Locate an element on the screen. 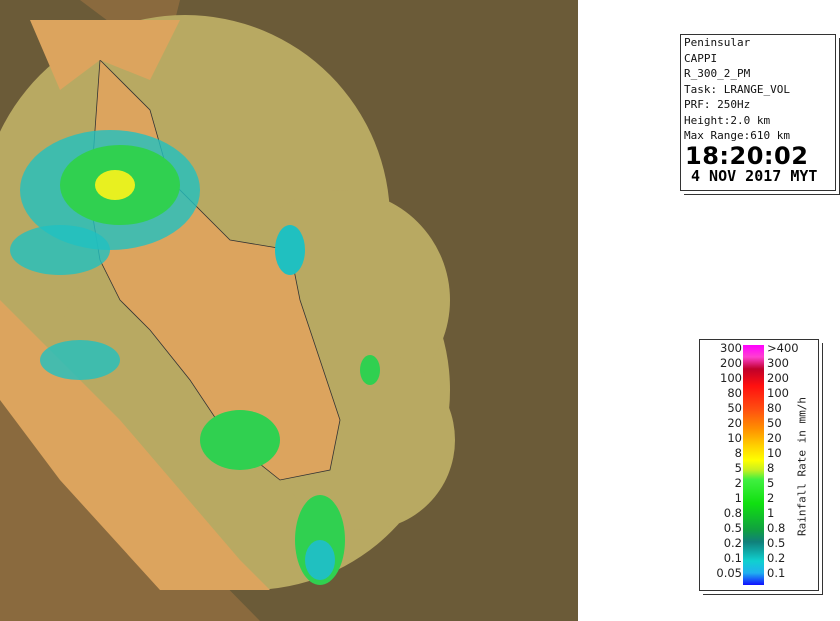 This screenshot has height=621, width=840. right-scale-label: 20 is located at coordinates (774, 438).